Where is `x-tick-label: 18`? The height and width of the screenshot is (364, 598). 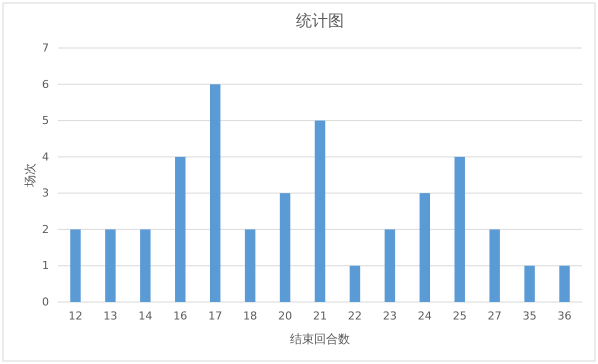 x-tick-label: 18 is located at coordinates (250, 315).